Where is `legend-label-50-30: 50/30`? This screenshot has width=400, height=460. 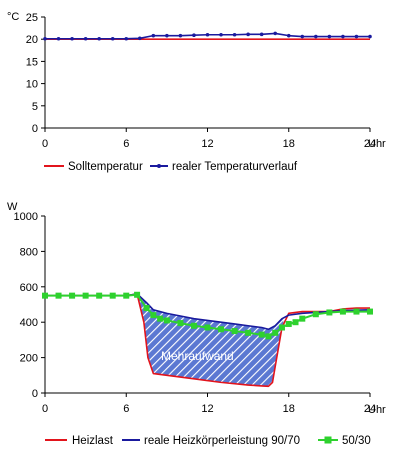
legend-label-50-30: 50/30 is located at coordinates (356, 441).